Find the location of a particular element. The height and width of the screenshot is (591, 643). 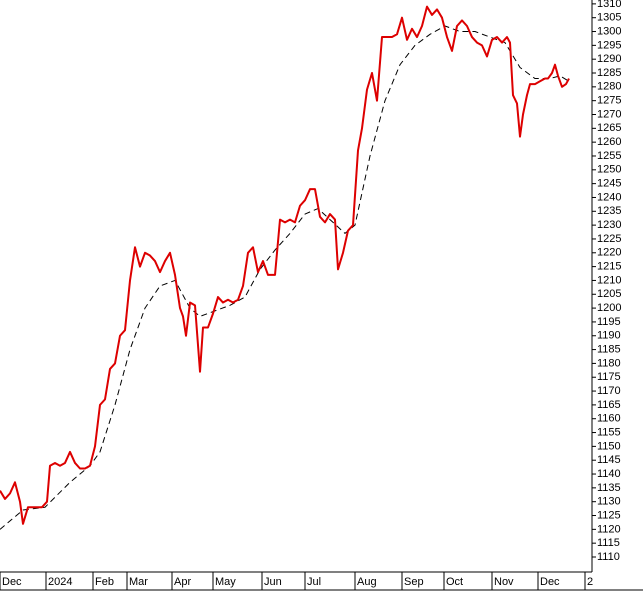

y-tick-label: 1200 is located at coordinates (609, 308).